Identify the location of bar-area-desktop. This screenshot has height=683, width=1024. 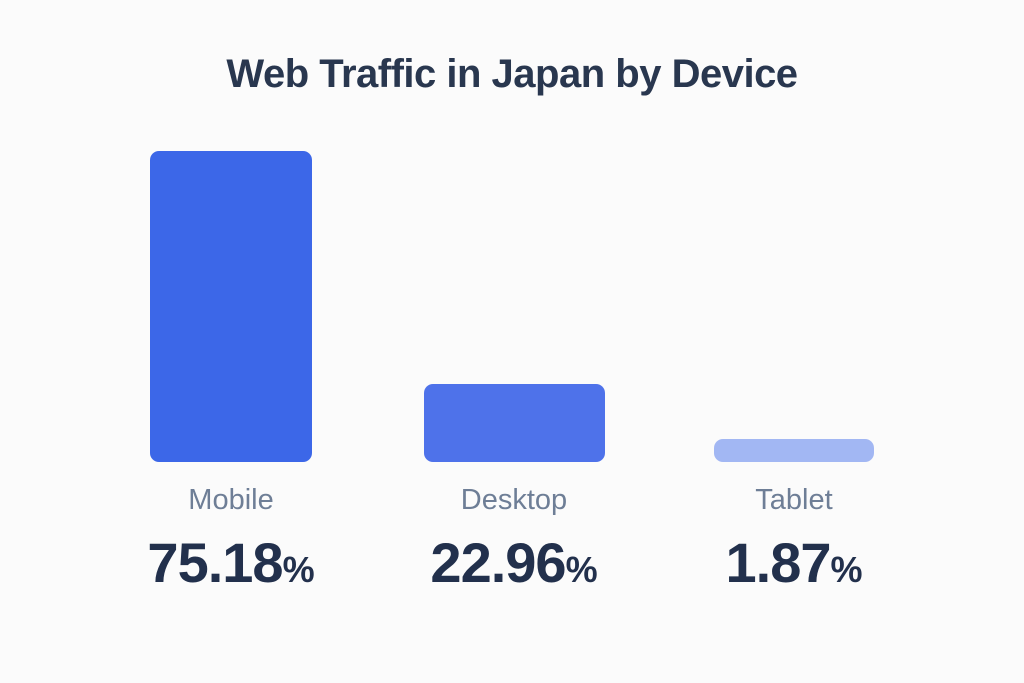
(514, 306).